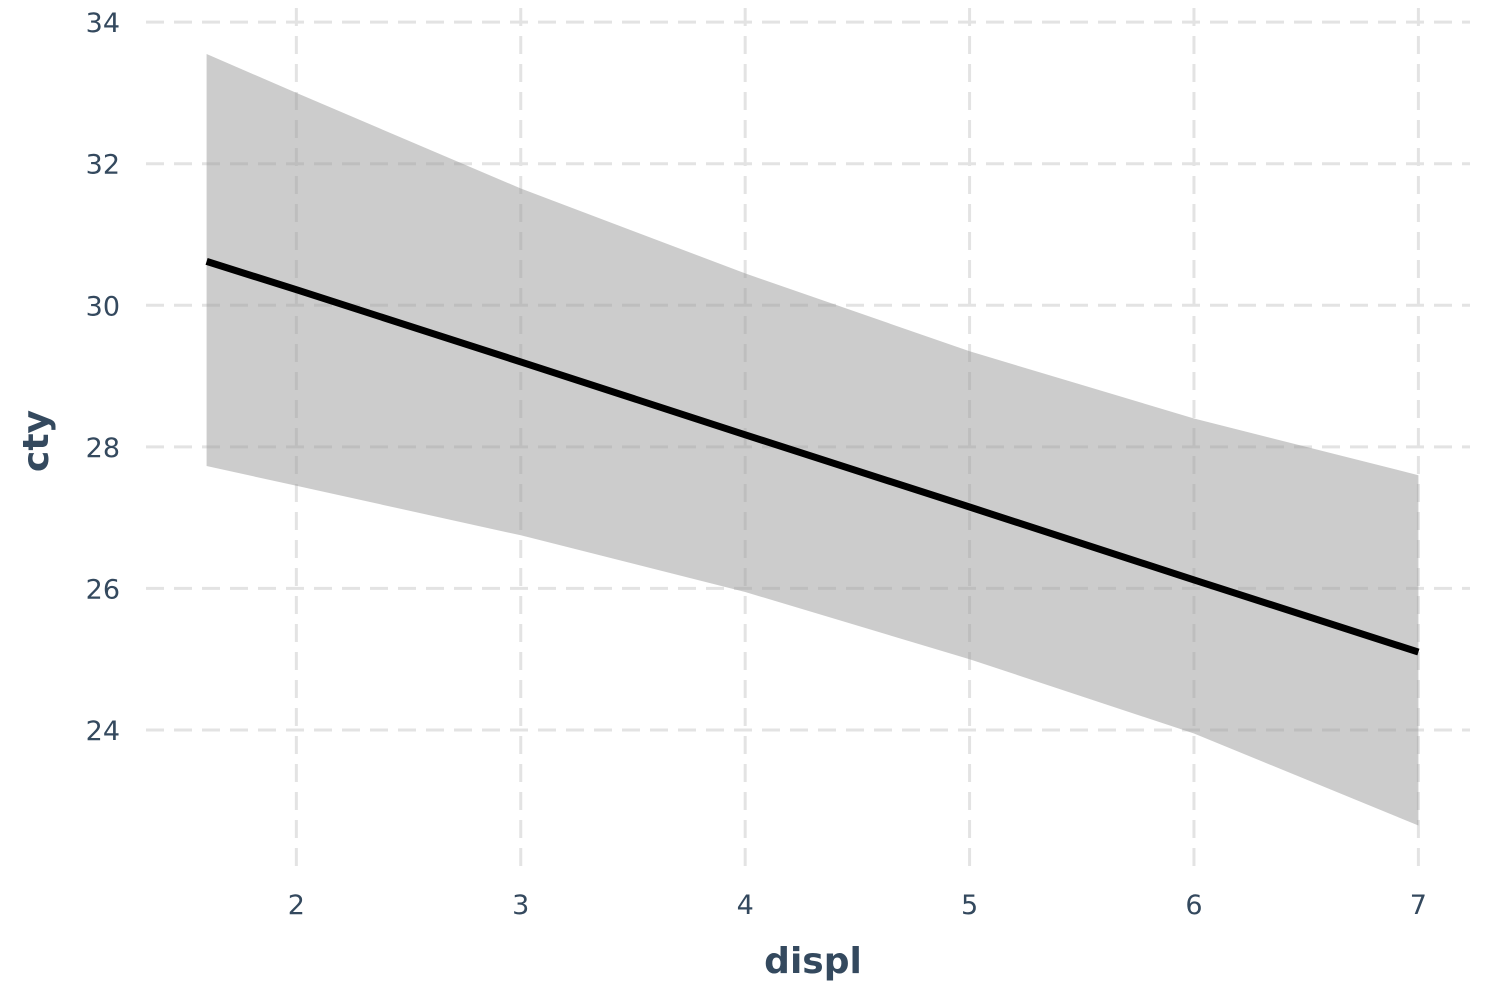 This screenshot has height=1000, width=1500. Describe the element at coordinates (1418, 905) in the screenshot. I see `x-tick-label: 7` at that location.